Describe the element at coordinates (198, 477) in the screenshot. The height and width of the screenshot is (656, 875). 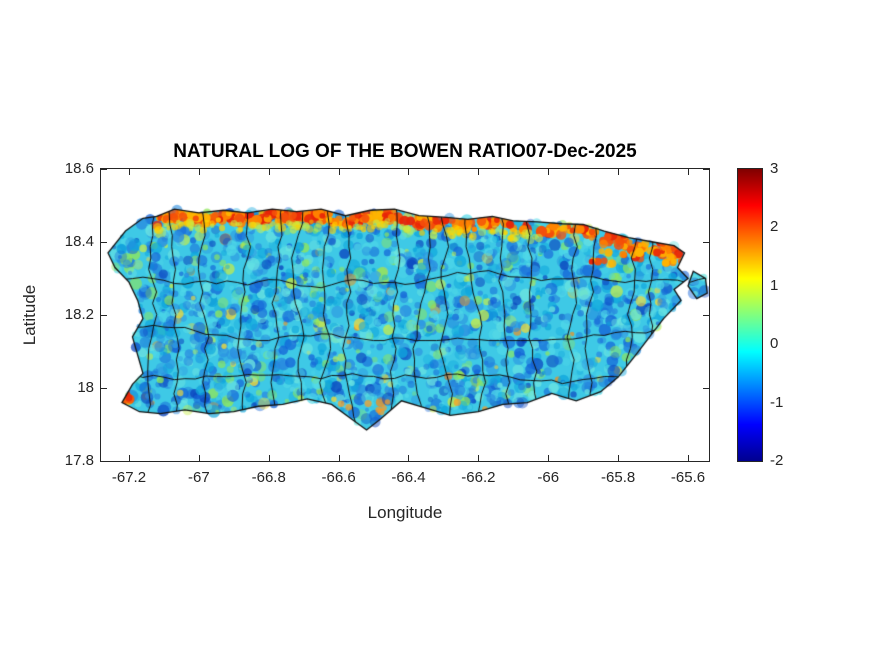
I see `x-tick-label: -67` at that location.